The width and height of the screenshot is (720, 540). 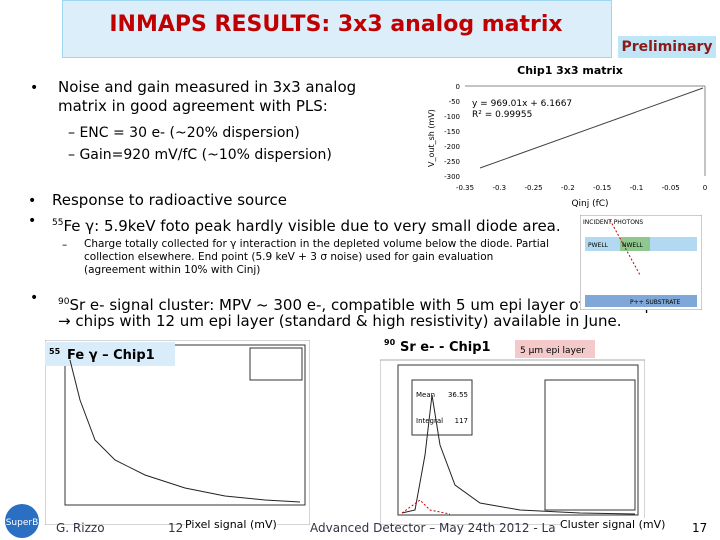 I want to click on fe-plot: 55 Fe γ – Chip1, so click(x=177, y=432).